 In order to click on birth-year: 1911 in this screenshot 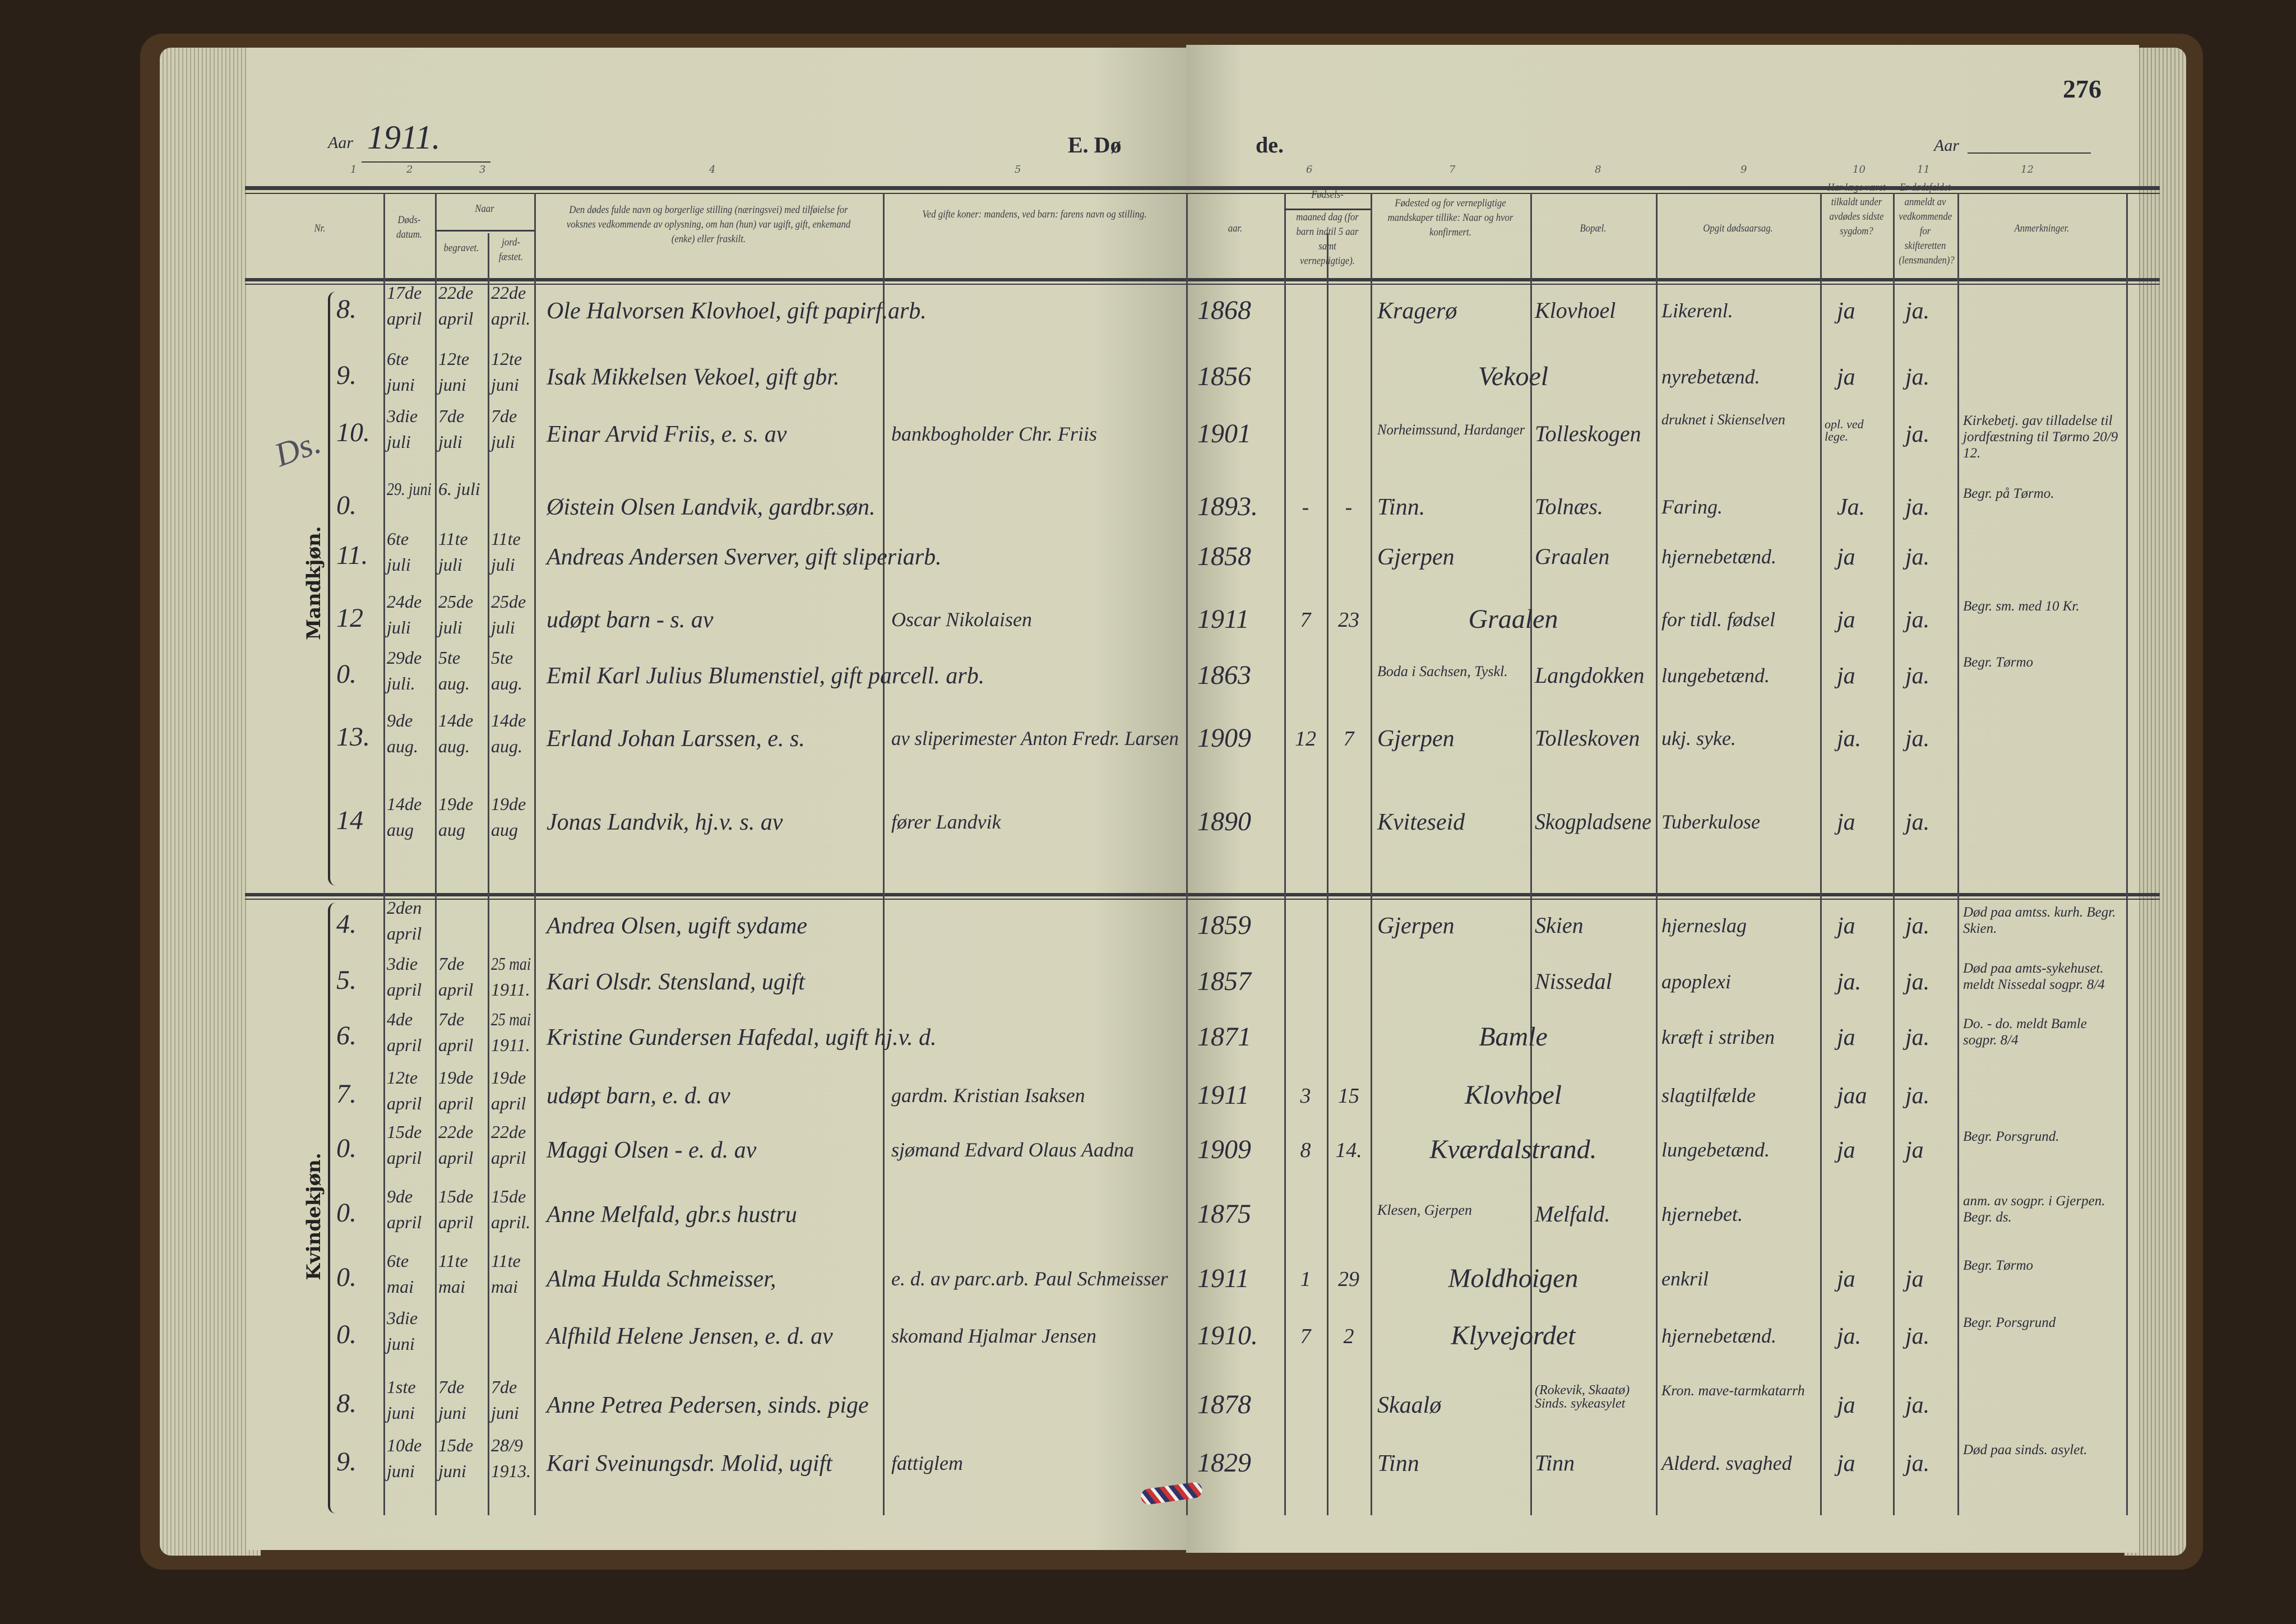, I will do `click(1223, 619)`.